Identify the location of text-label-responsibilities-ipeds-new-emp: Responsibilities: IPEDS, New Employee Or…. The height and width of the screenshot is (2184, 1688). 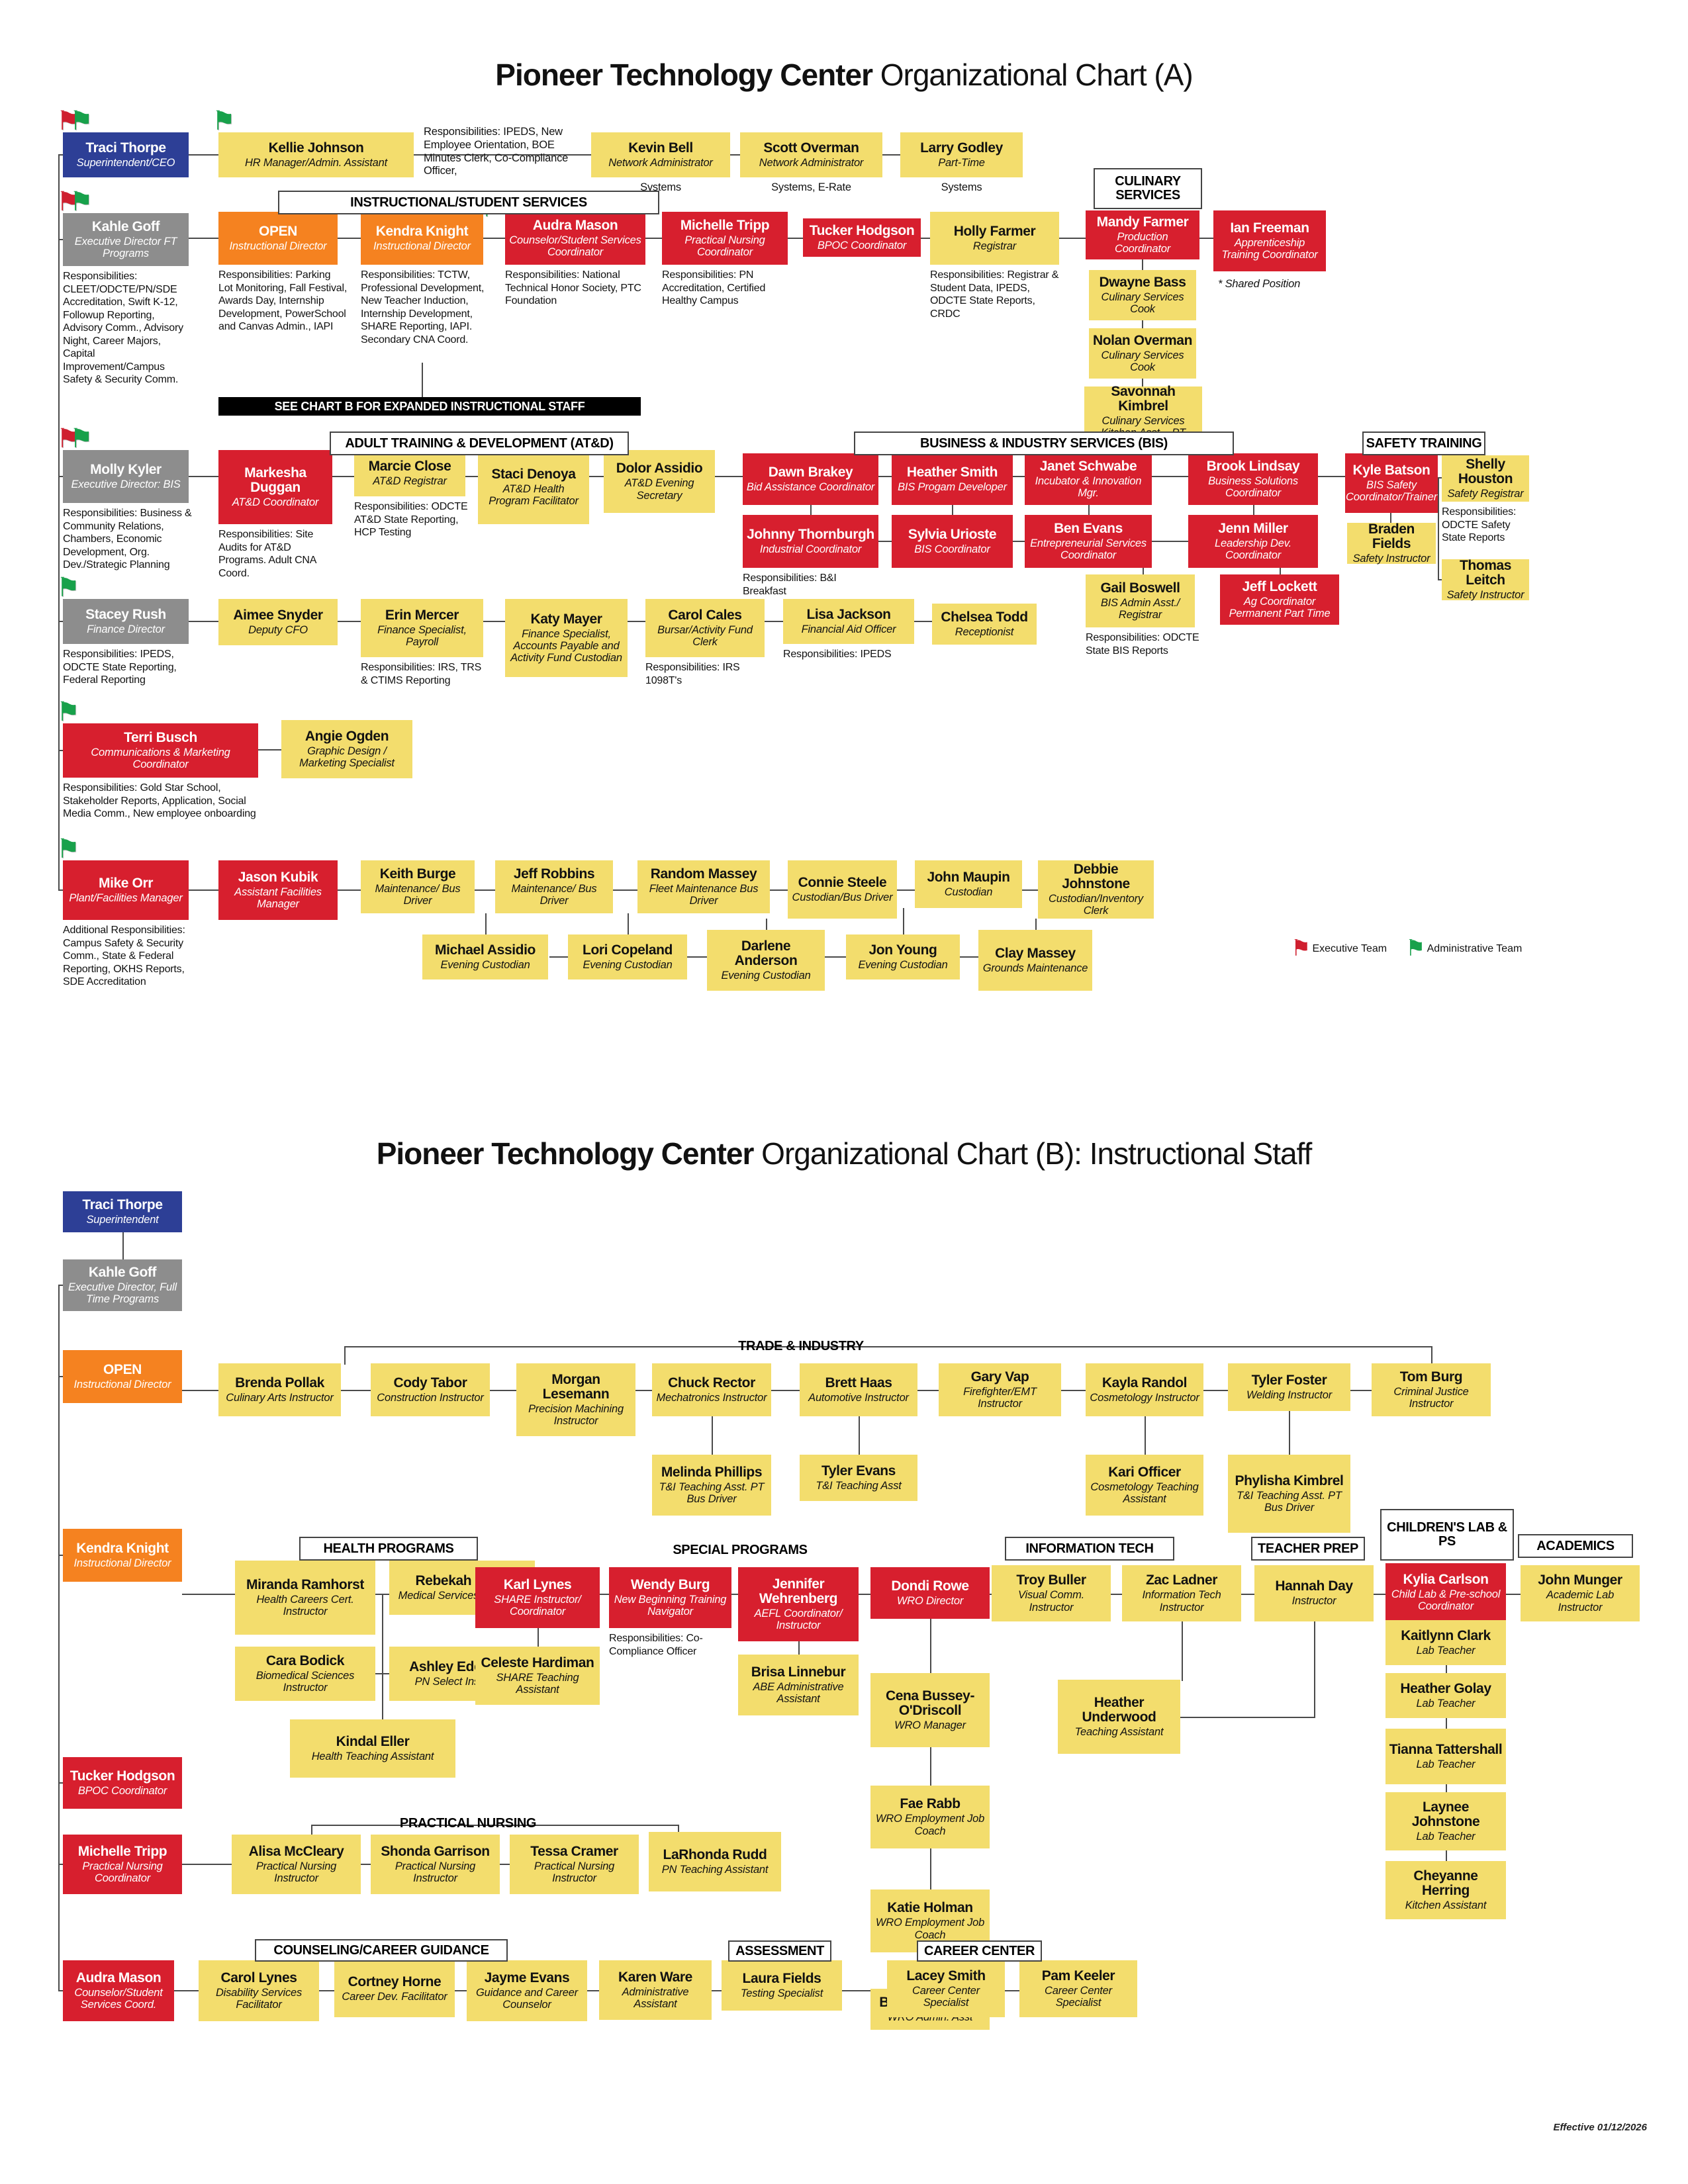
(496, 151).